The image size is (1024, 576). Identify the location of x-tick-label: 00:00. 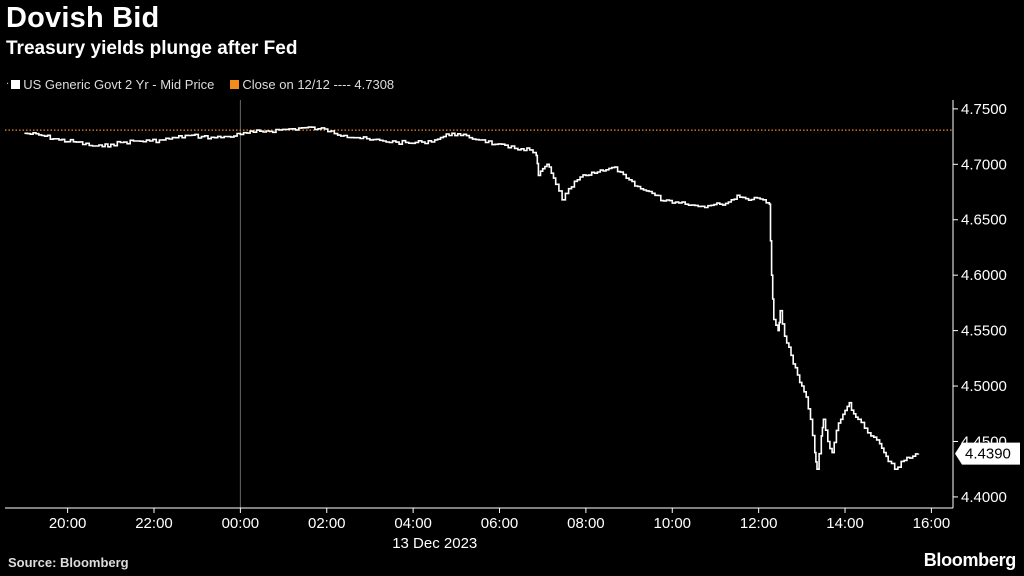
(241, 523).